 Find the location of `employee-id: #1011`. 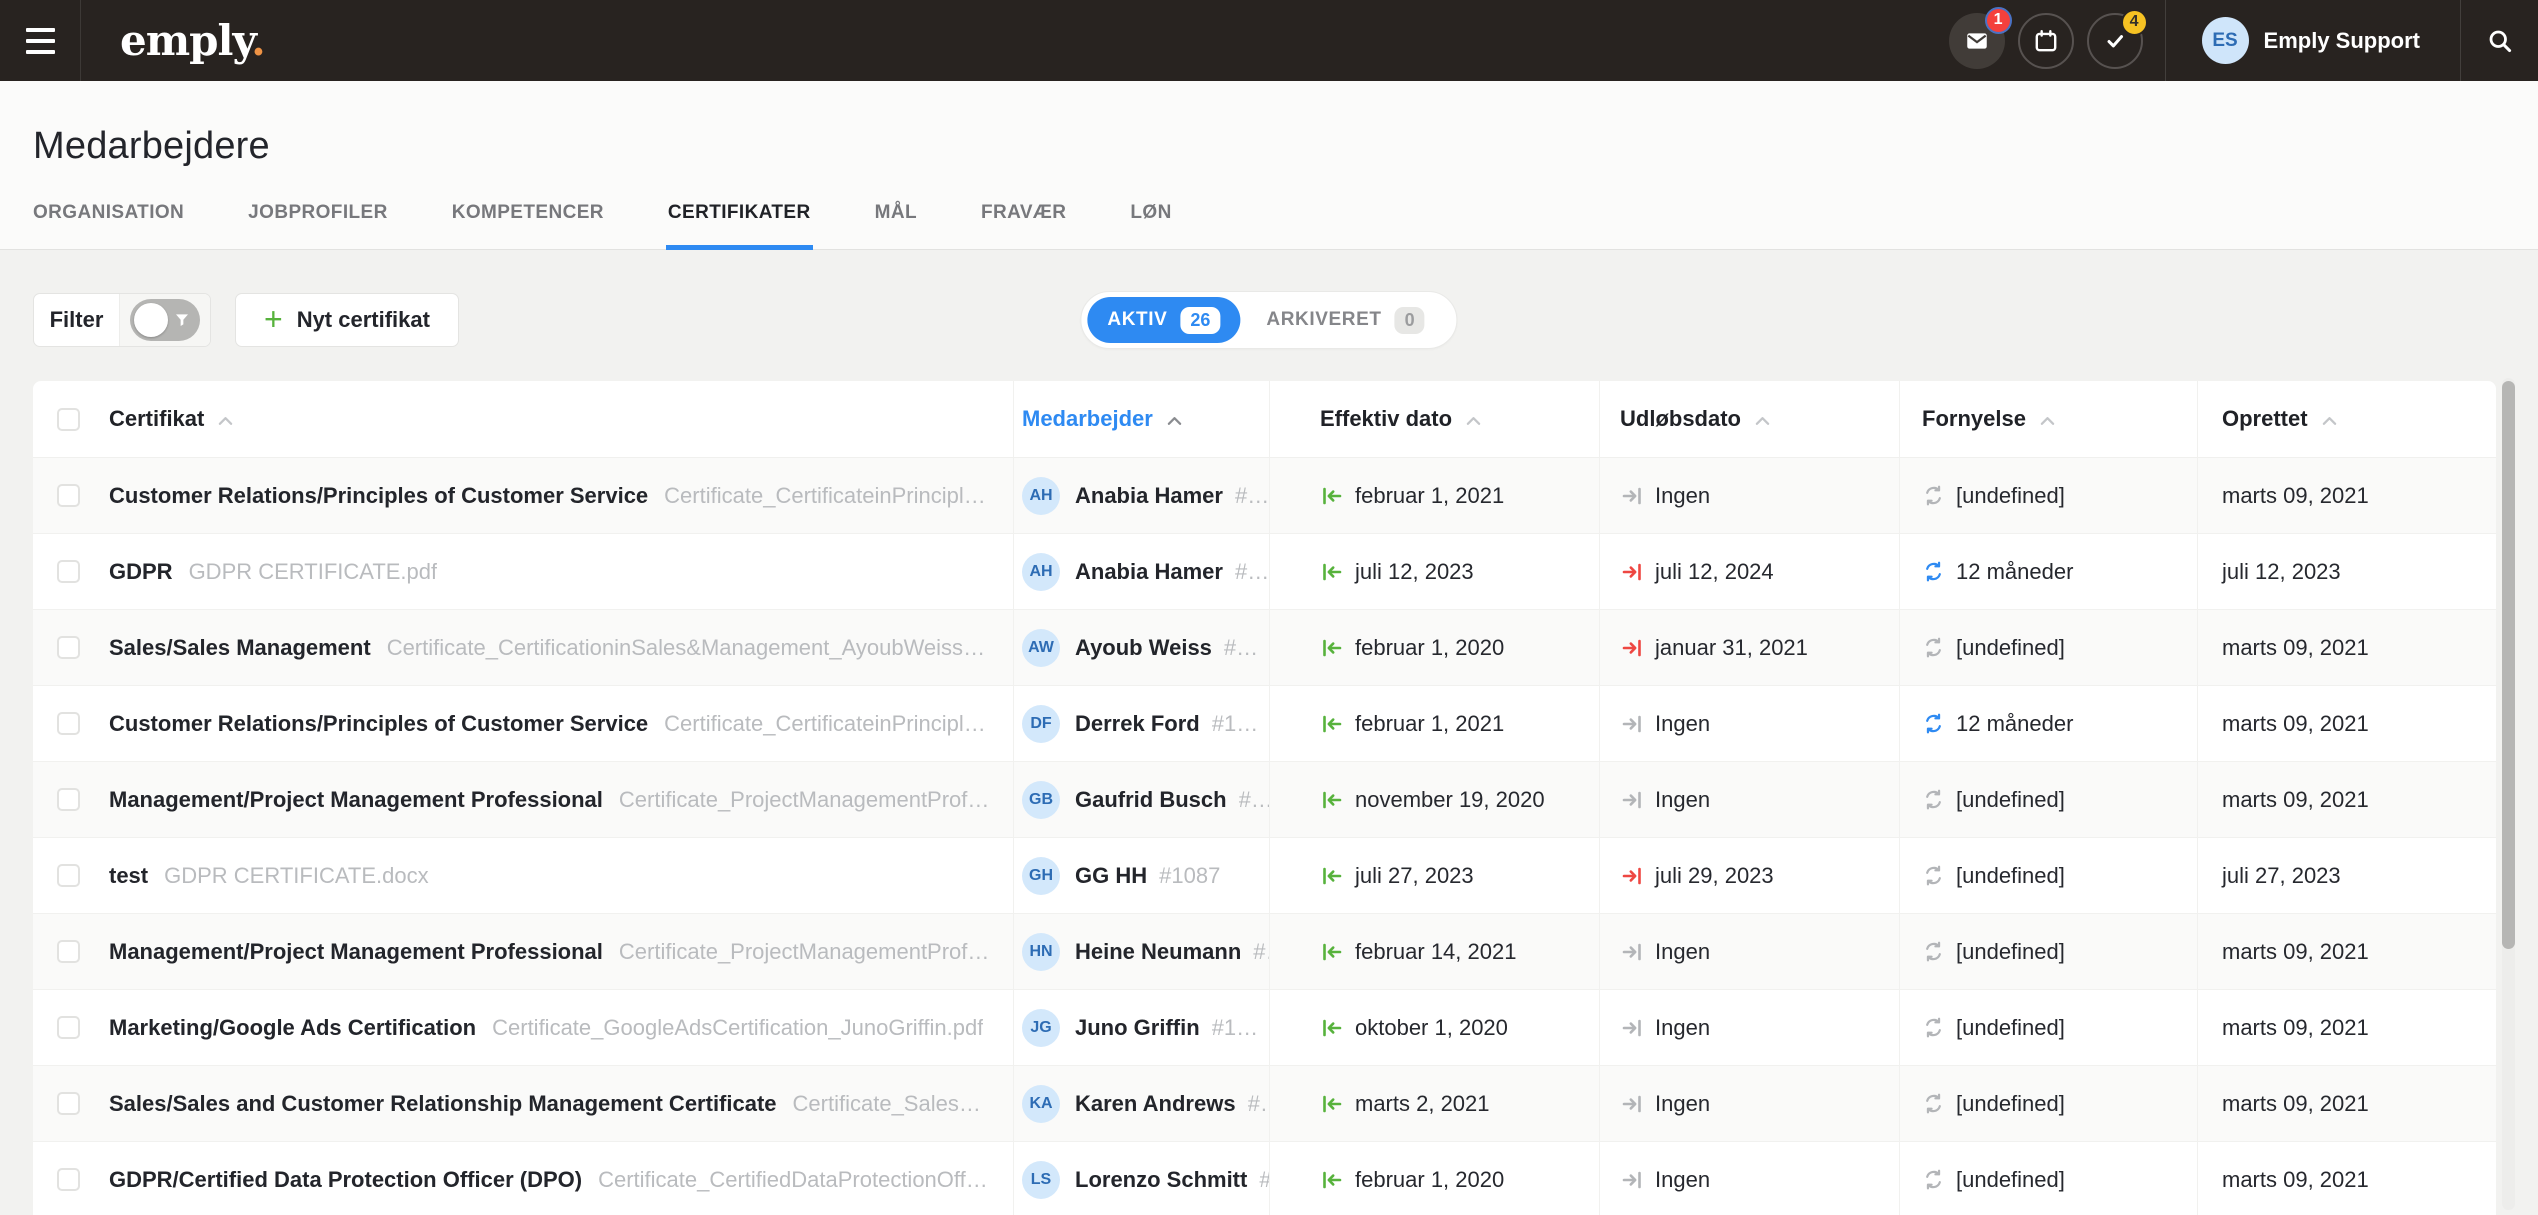

employee-id: #1011 is located at coordinates (1240, 723).